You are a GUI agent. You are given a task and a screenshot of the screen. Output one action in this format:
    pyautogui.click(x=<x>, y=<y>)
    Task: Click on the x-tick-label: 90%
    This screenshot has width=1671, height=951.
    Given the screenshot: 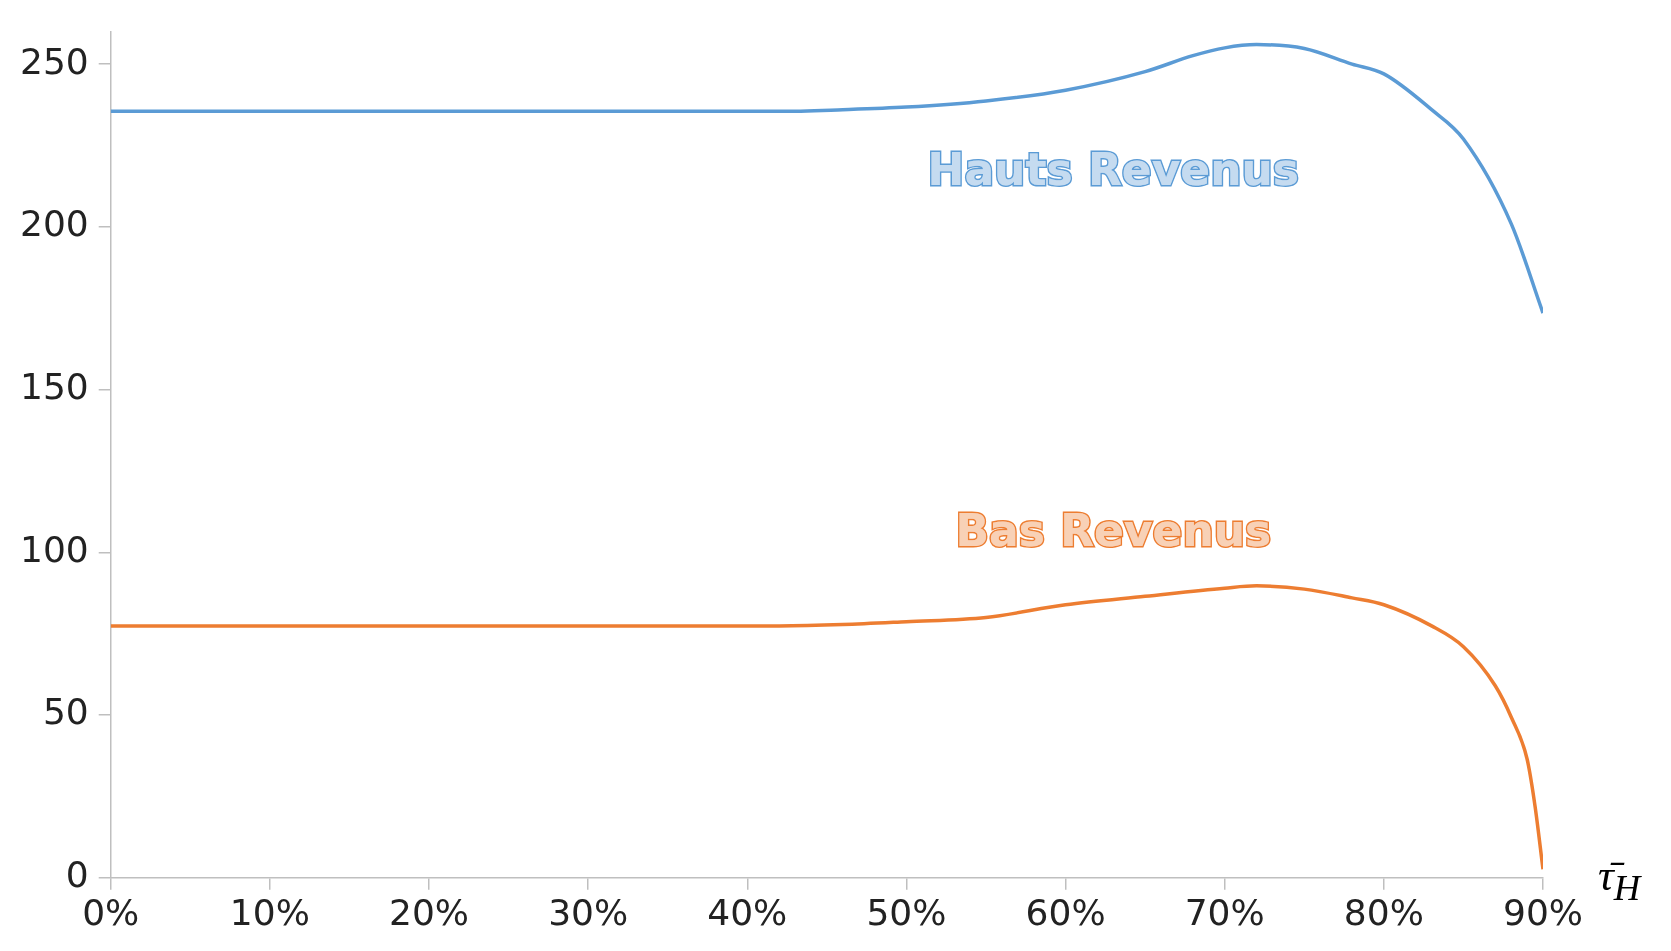 What is the action you would take?
    pyautogui.click(x=1543, y=912)
    